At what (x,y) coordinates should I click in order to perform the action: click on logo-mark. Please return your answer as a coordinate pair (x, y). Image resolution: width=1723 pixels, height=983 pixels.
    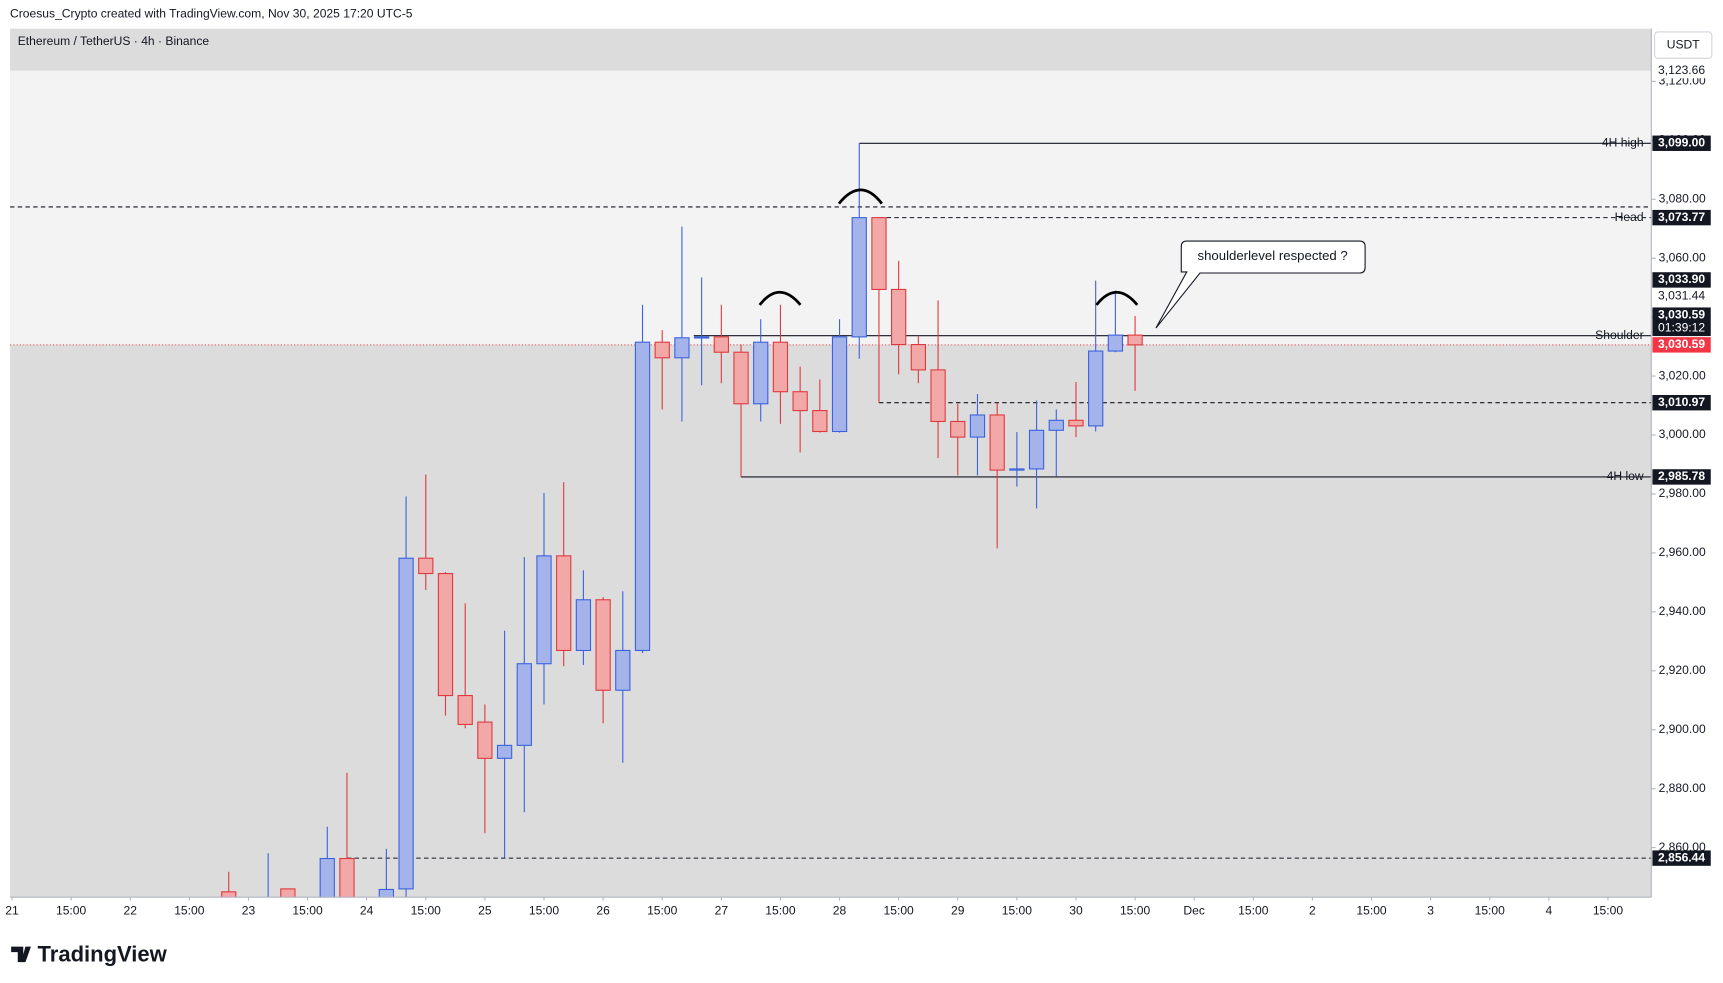
    Looking at the image, I should click on (21, 954).